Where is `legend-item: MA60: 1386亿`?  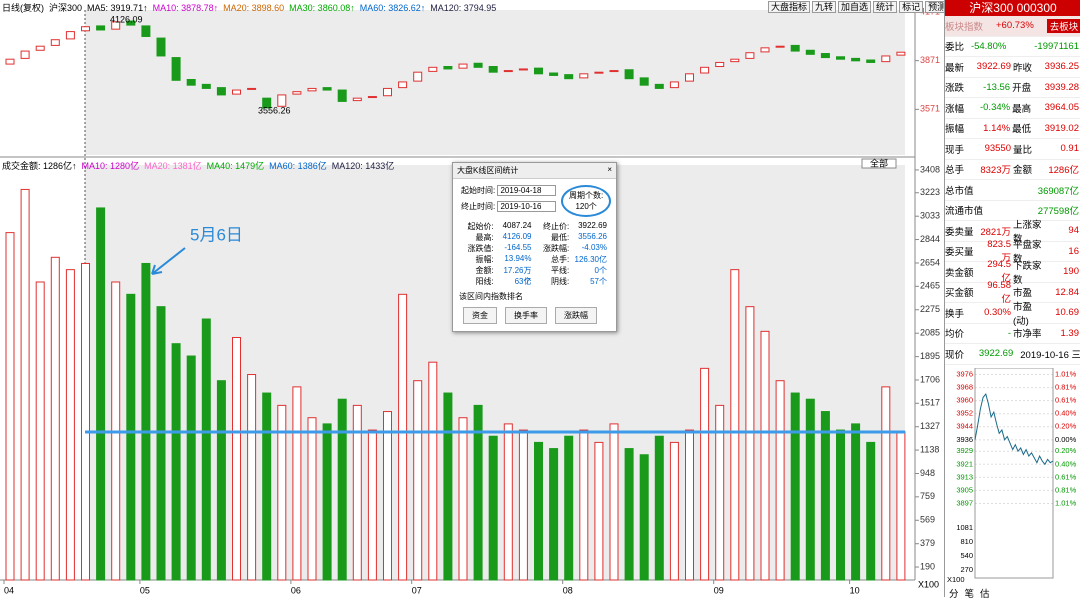
legend-item: MA60: 1386亿 is located at coordinates (298, 166).